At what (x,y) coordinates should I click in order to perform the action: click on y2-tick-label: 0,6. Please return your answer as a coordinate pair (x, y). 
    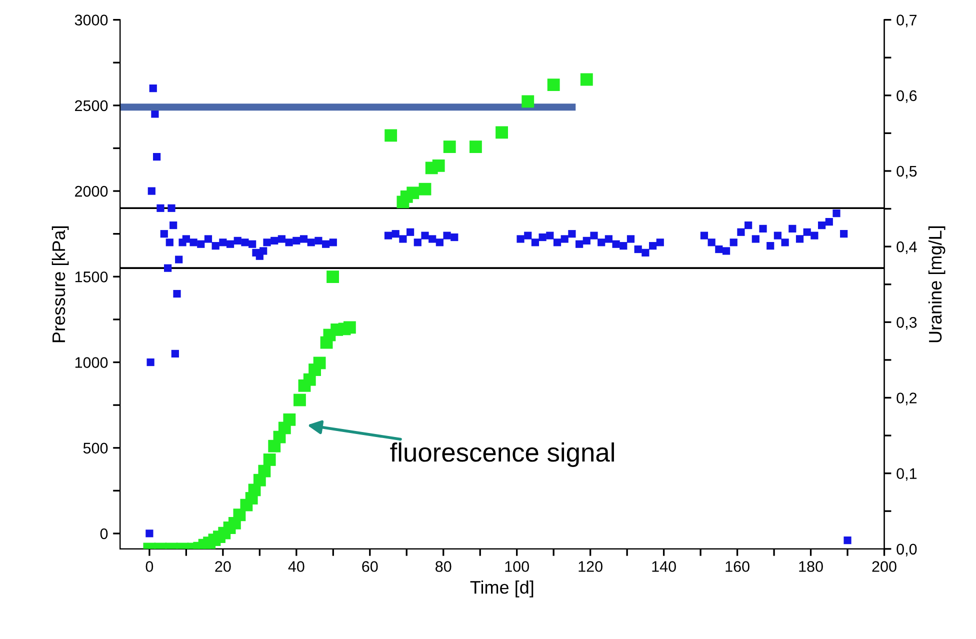
    Looking at the image, I should click on (906, 96).